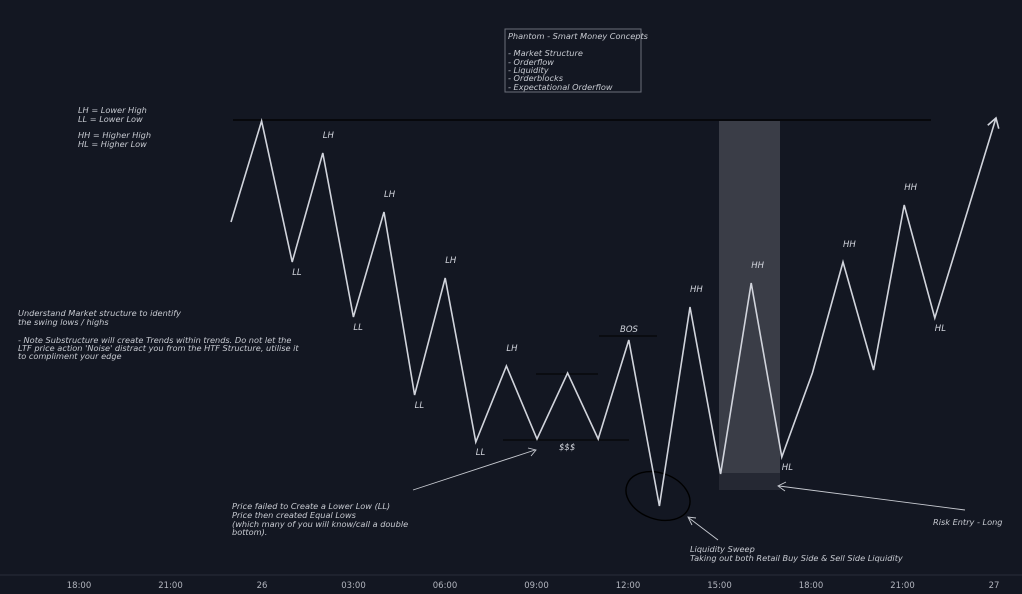 This screenshot has width=1022, height=594. Describe the element at coordinates (99, 313) in the screenshot. I see `svg-text:Understand Market structure to: Understand Market structure to identify` at that location.